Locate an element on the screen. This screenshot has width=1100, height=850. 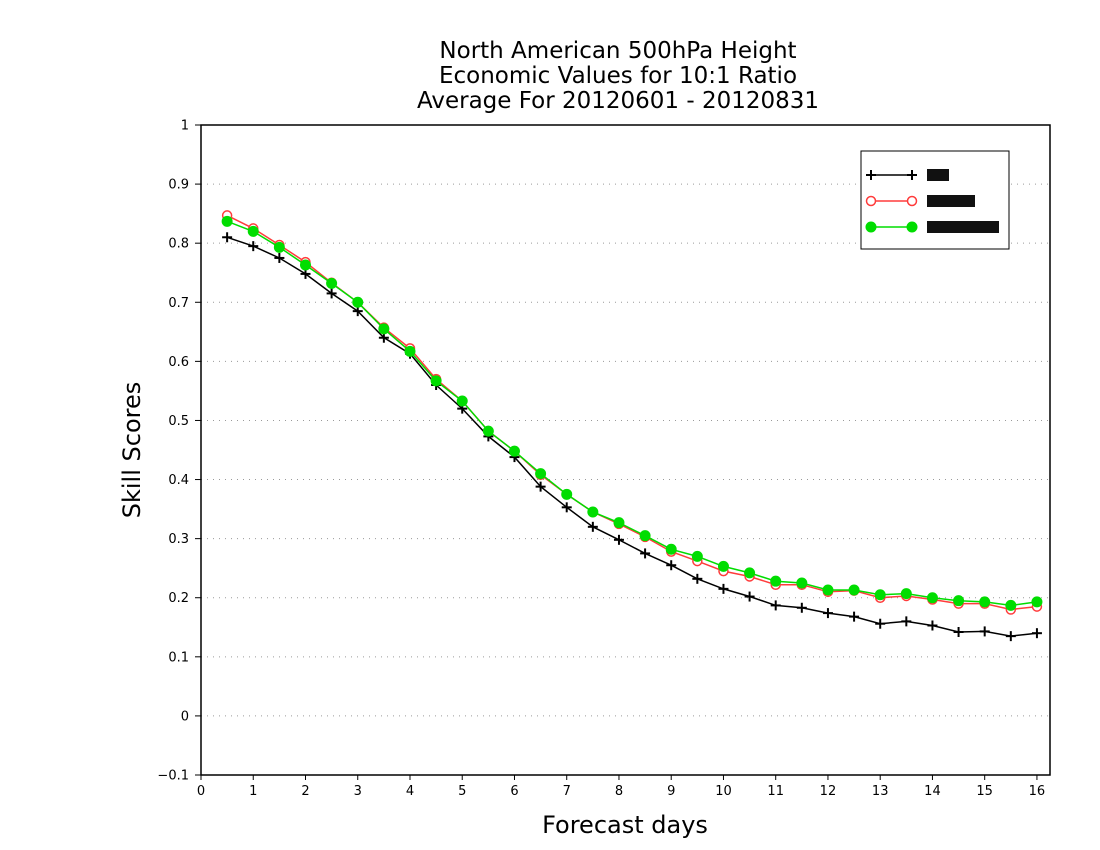
x-tick-label: 12 is located at coordinates (828, 791).